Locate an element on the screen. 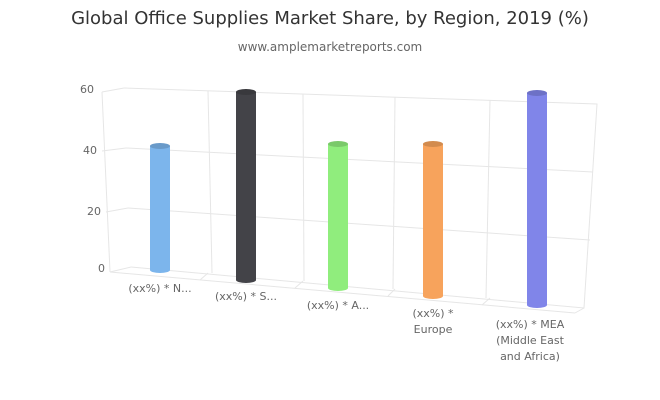 This screenshot has width=660, height=400. y-tick-label: 0 is located at coordinates (101, 268).